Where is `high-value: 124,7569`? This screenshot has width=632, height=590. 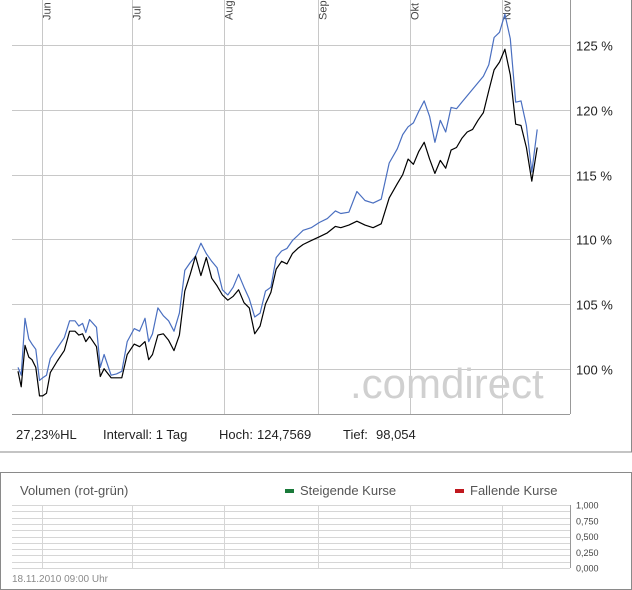
high-value: 124,7569 is located at coordinates (284, 434).